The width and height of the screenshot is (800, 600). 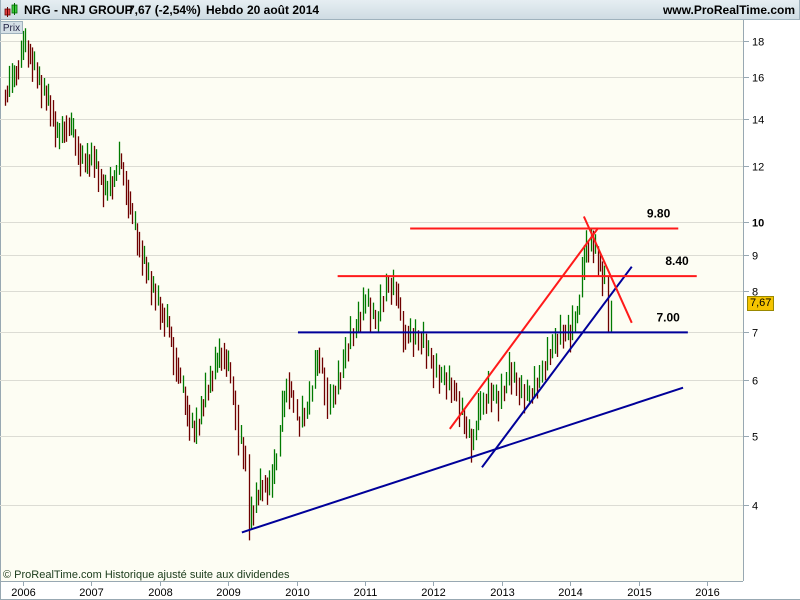 What do you see at coordinates (758, 43) in the screenshot?
I see `y-tick-label: 18` at bounding box center [758, 43].